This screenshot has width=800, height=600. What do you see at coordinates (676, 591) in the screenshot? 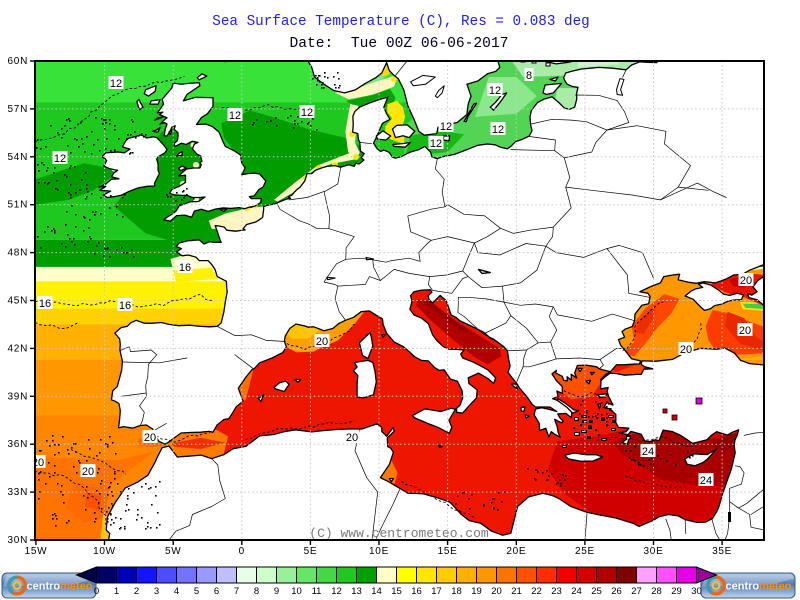
I see `svg-text: 29` at bounding box center [676, 591].